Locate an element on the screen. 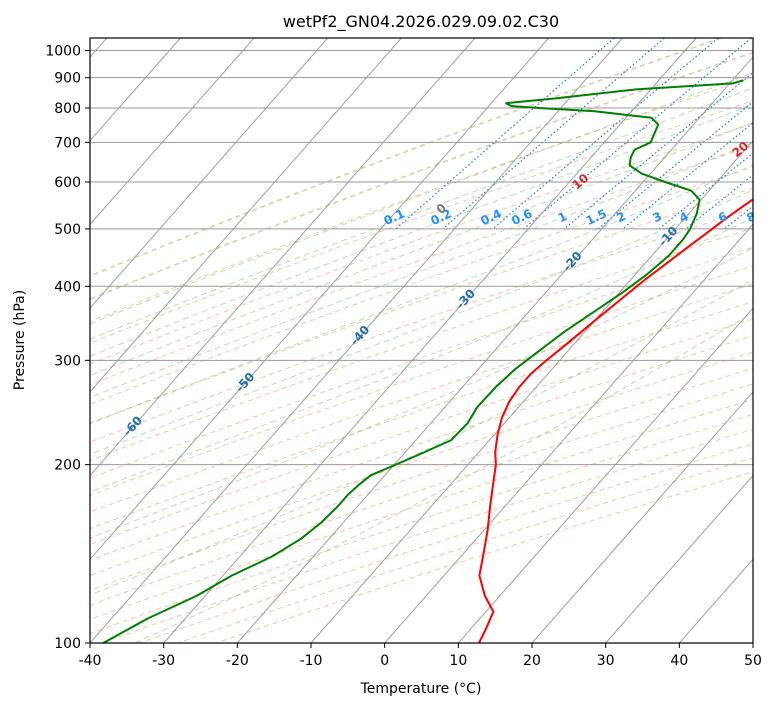 The image size is (775, 708). y-tick-label: 900 is located at coordinates (67, 79).